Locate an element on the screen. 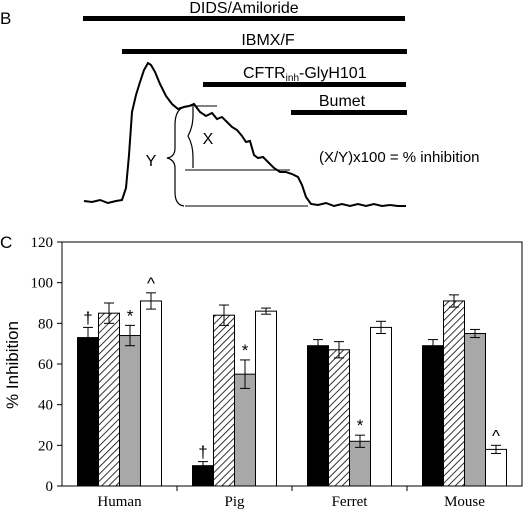 The image size is (525, 513). inhibition-formula: (X/Y)x100 = % inhibition is located at coordinates (399, 157).